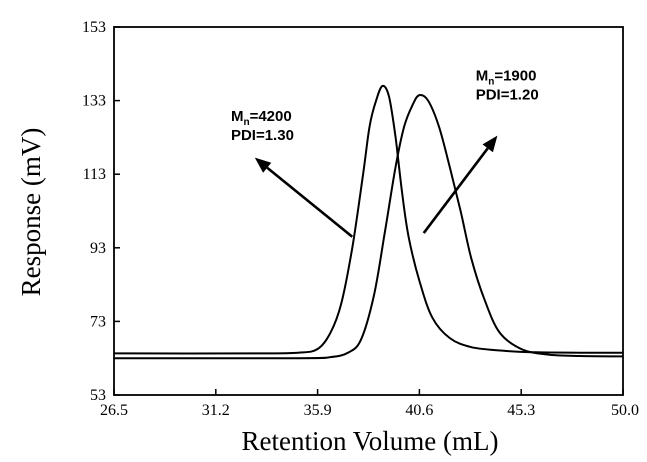 The height and width of the screenshot is (462, 647). I want to click on annotation-mn-label: Mn=1900, so click(506, 77).